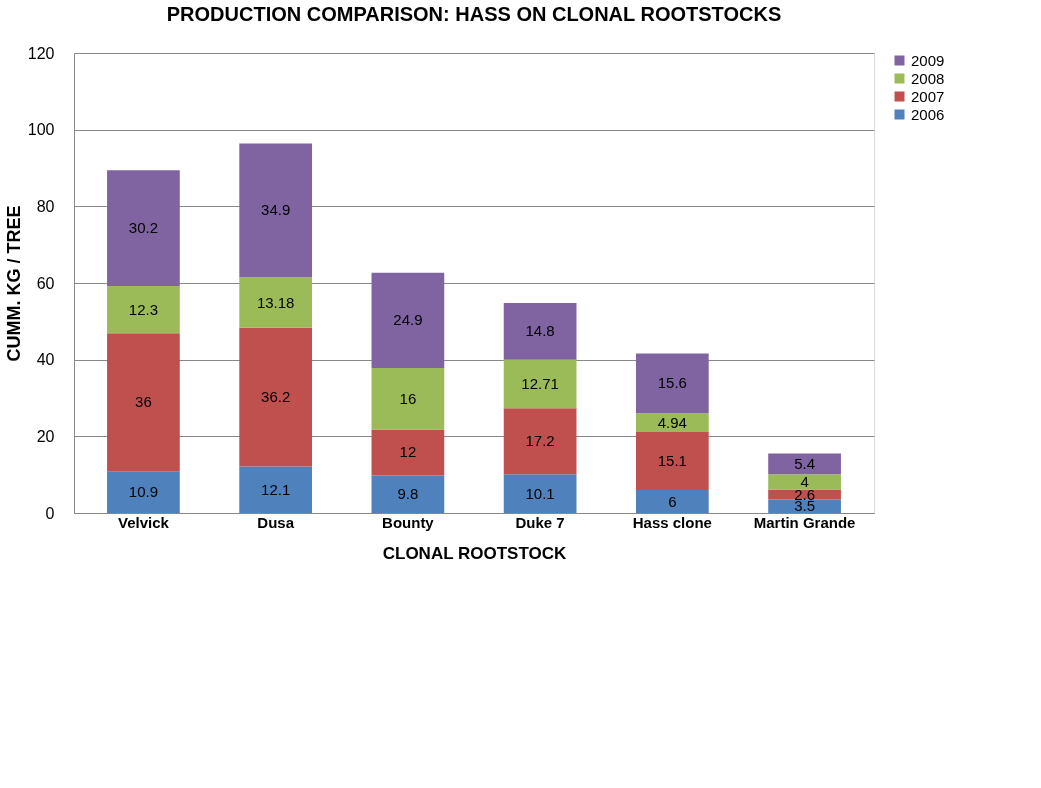  Describe the element at coordinates (474, 553) in the screenshot. I see `x-axis-title: CLONAL ROOTSTOCK` at that location.